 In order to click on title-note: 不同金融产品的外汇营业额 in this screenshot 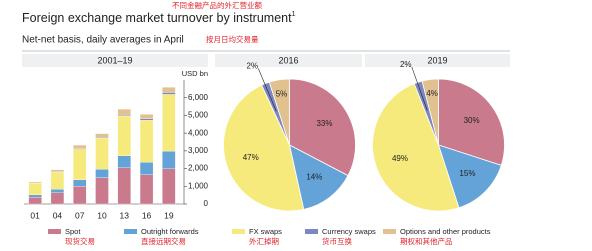, I will do `click(217, 5)`.